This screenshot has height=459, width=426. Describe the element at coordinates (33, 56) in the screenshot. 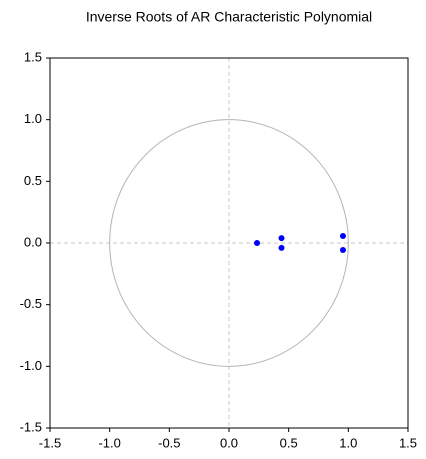

I see `y-tick-label: 1.5` at that location.